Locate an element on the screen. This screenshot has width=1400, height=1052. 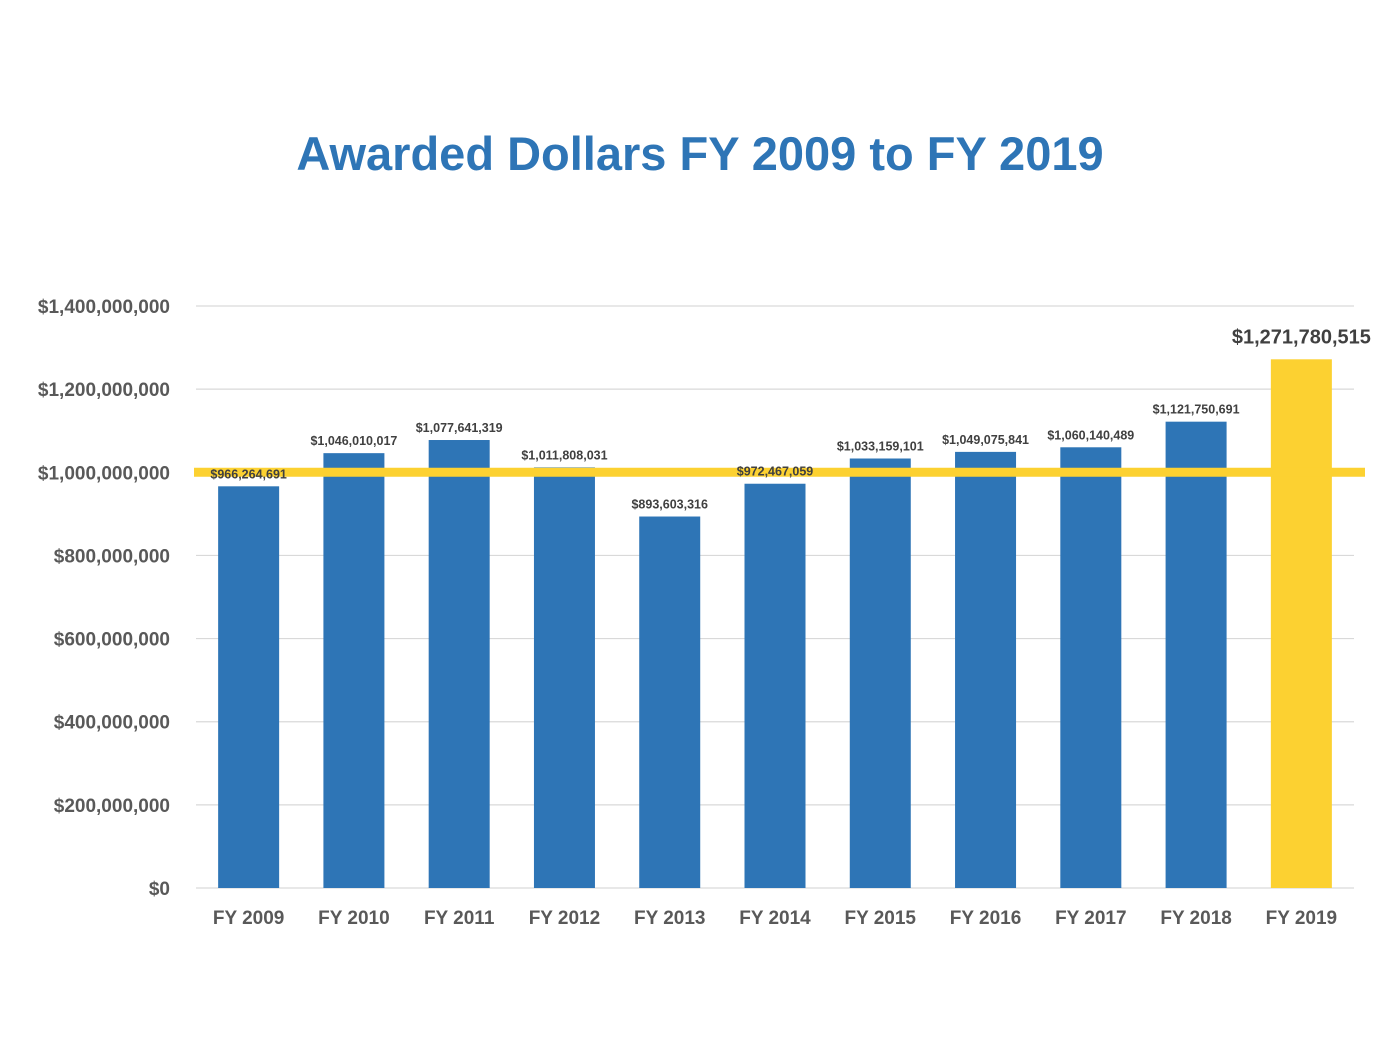
data-label: $972,467,059 is located at coordinates (775, 472).